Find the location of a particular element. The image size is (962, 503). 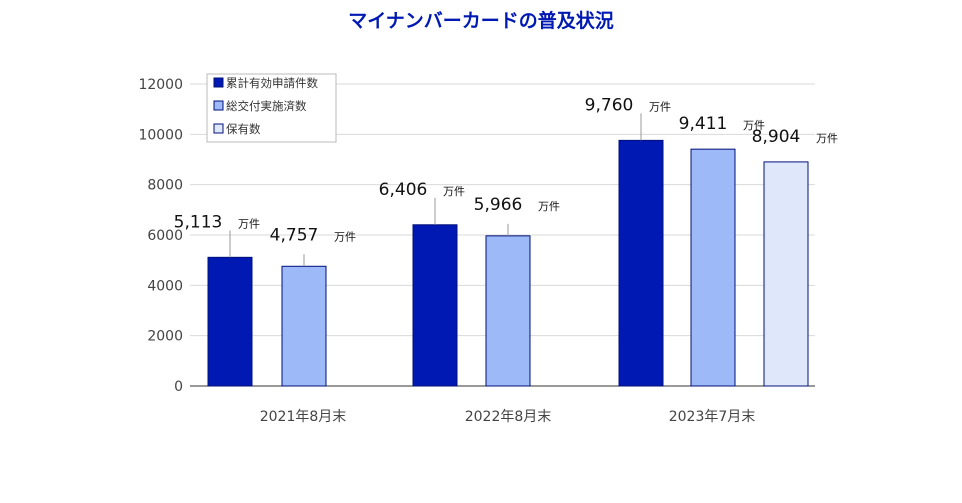

y-tick-label: 10000 is located at coordinates (160, 135).